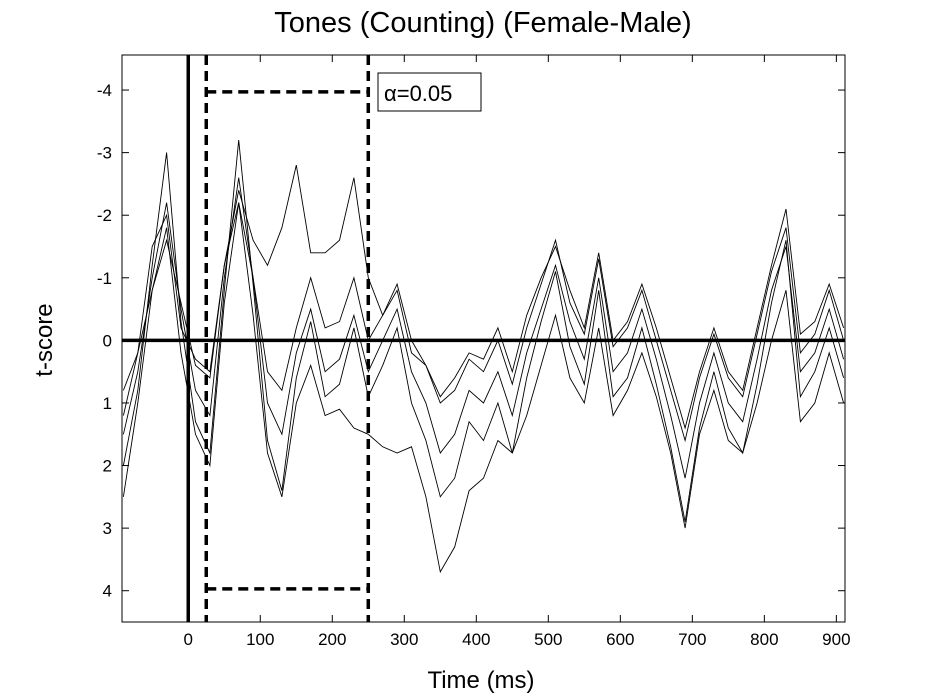 This screenshot has height=700, width=933. I want to click on y-tick-label: -3, so click(104, 153).